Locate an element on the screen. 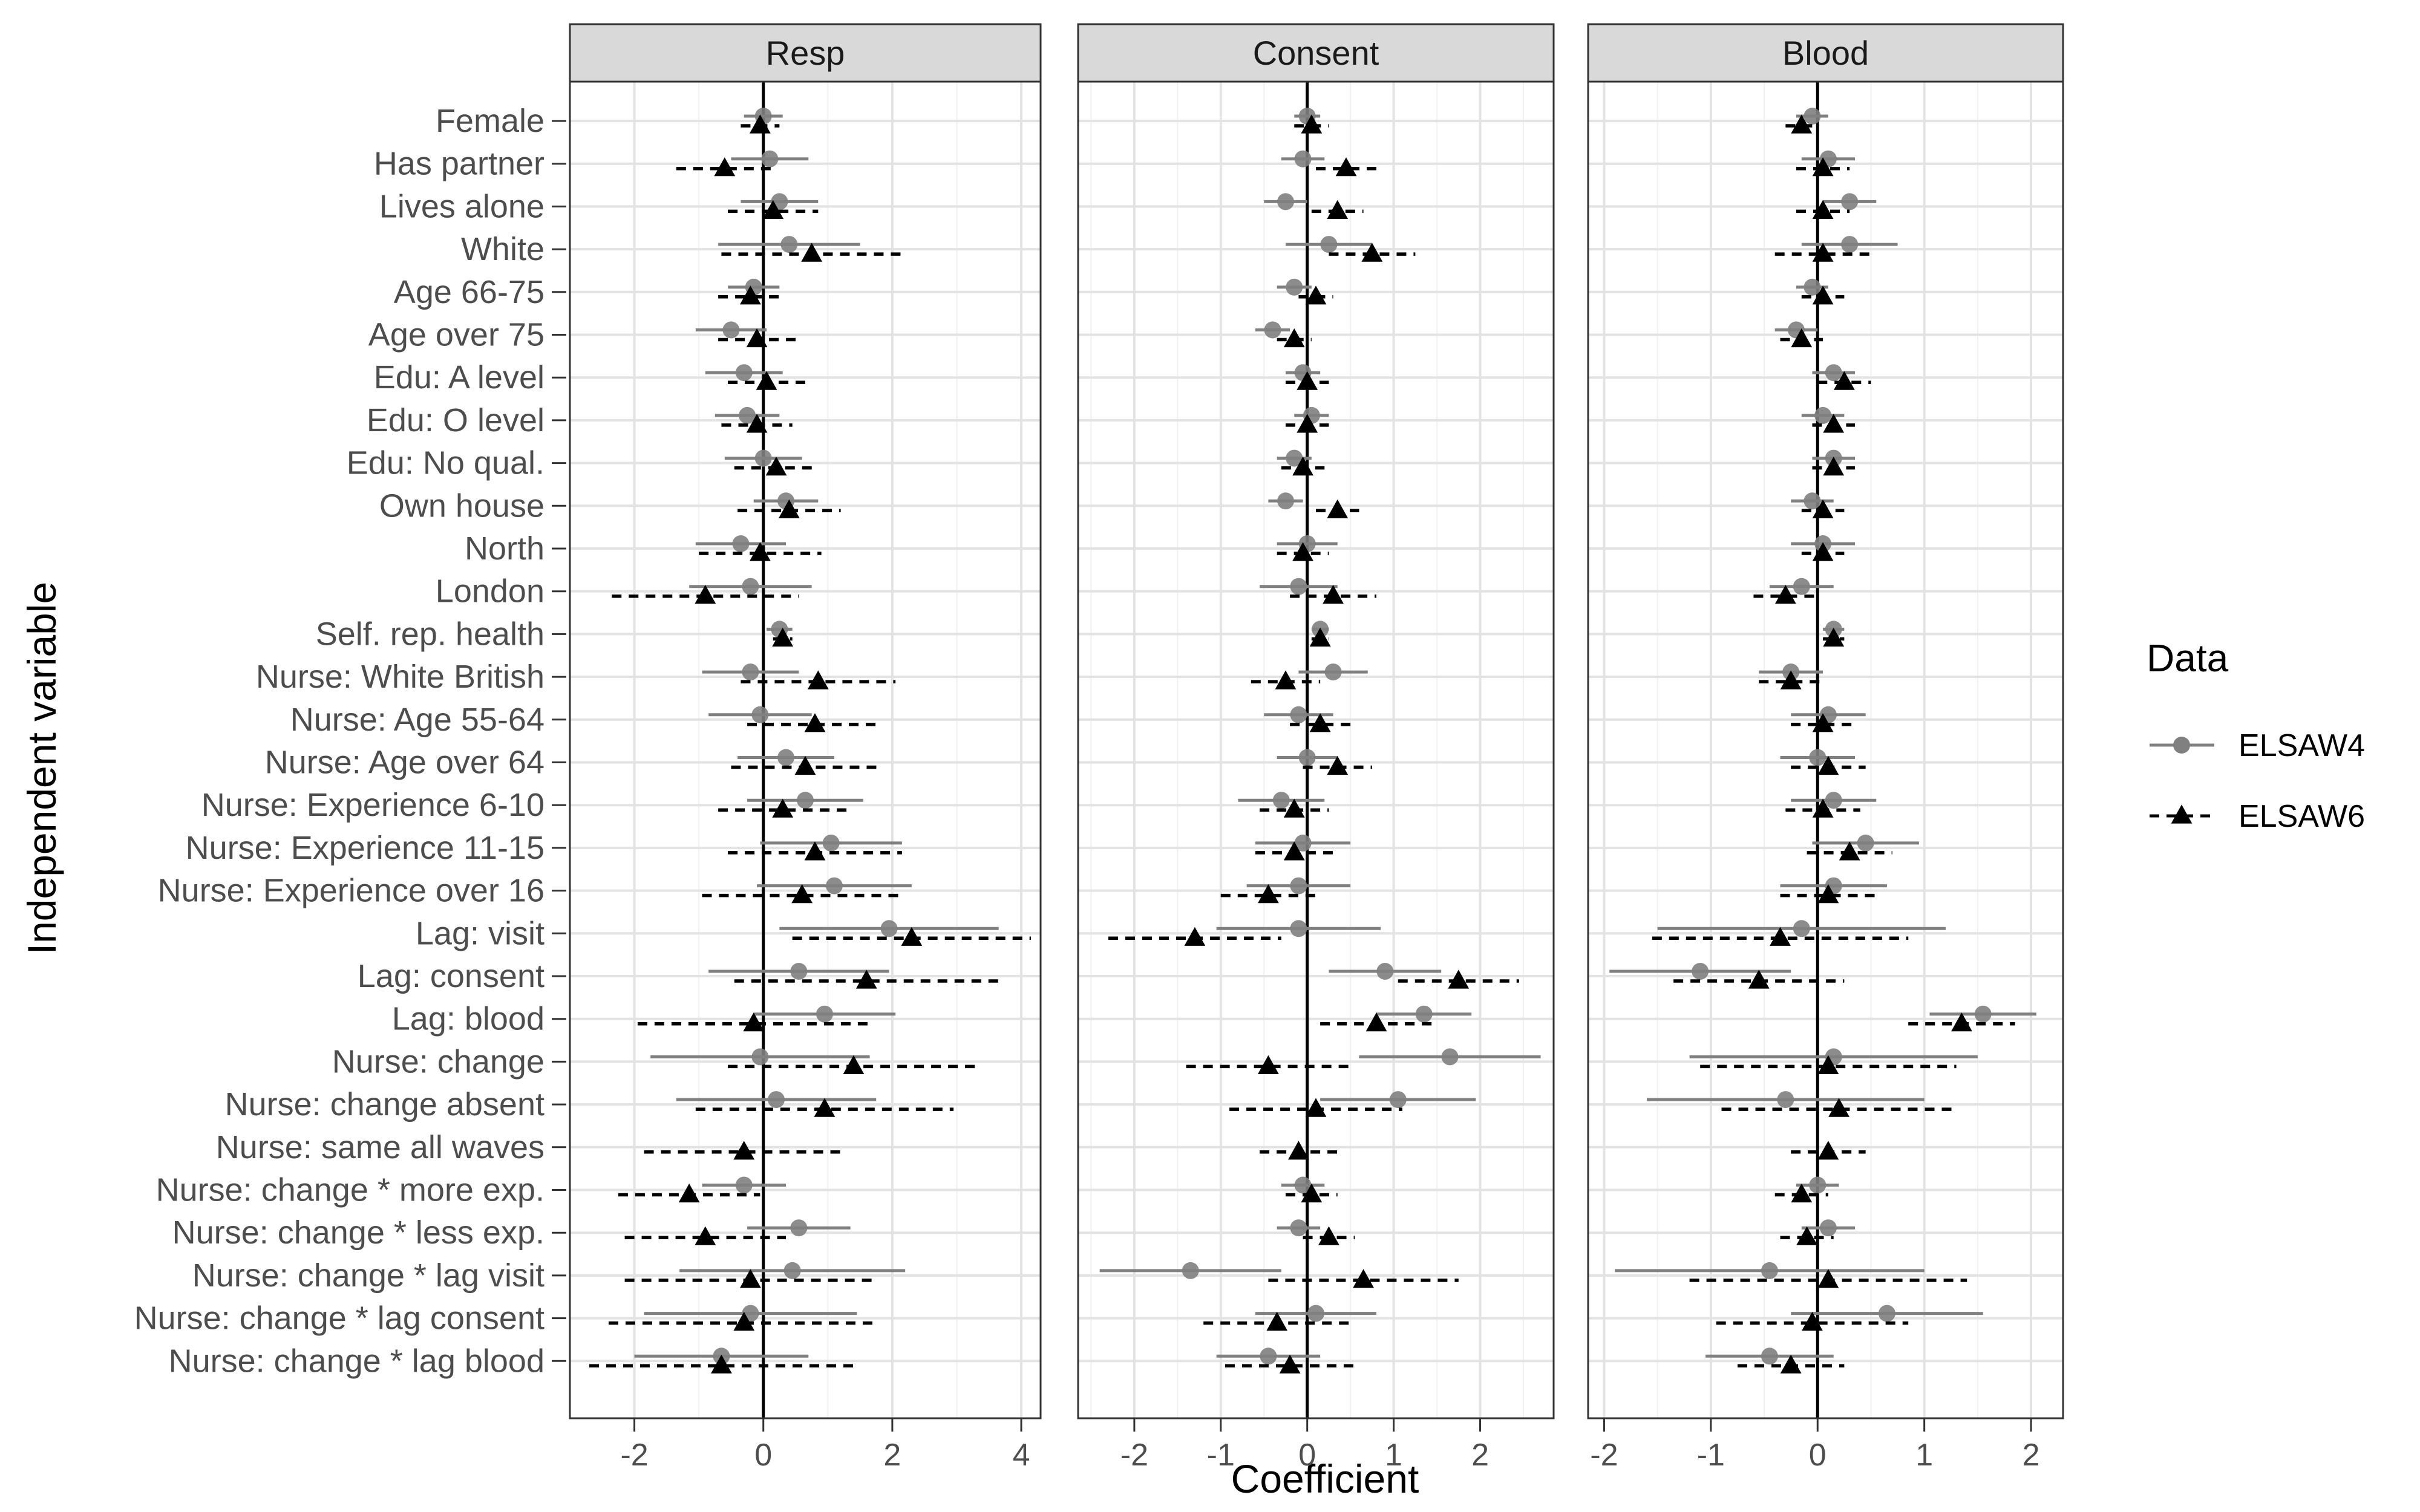 The height and width of the screenshot is (1512, 2420). series-ELSAW4 is located at coordinates (816, 737).